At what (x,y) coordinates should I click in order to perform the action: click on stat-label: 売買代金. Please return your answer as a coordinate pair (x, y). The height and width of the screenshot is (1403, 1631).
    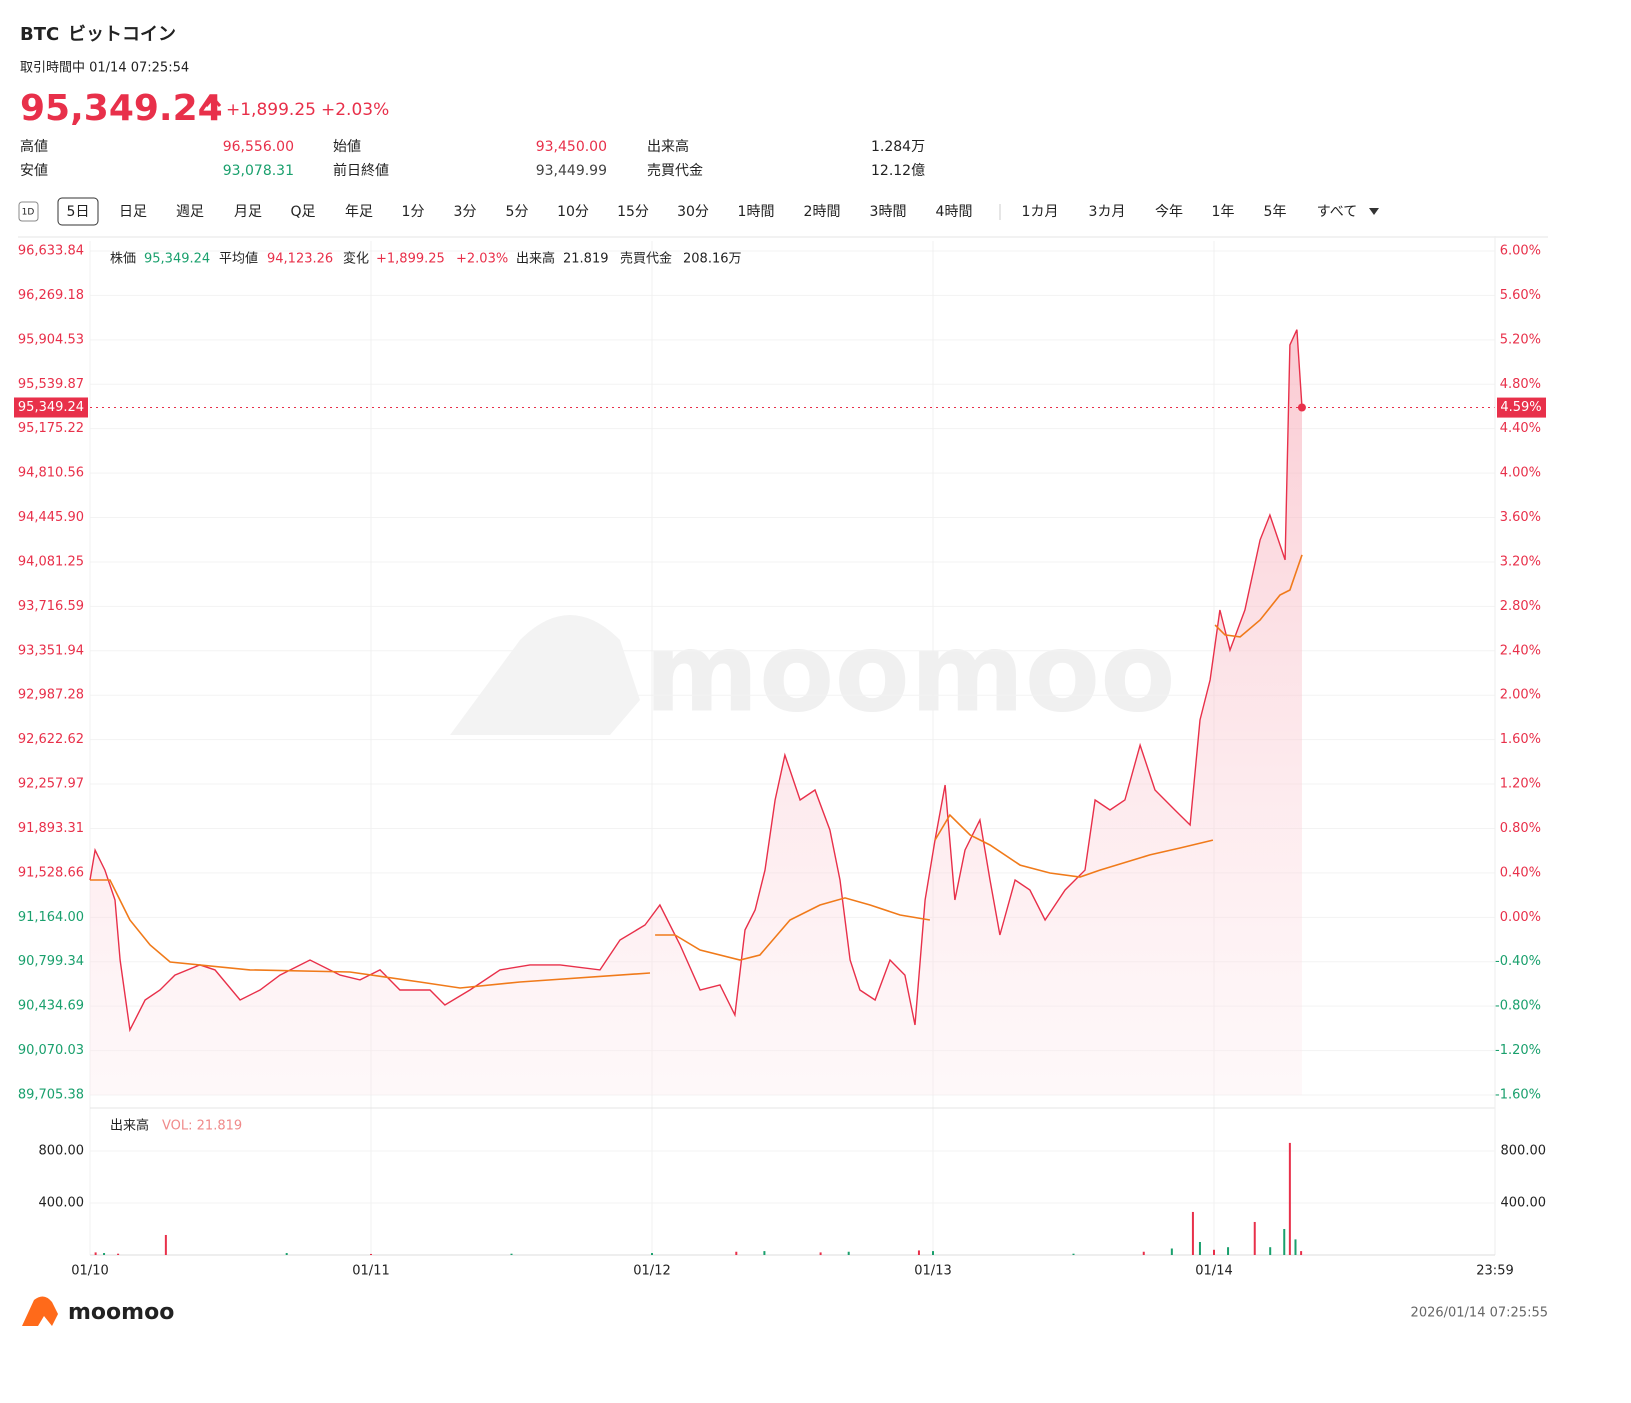
    Looking at the image, I should click on (675, 171).